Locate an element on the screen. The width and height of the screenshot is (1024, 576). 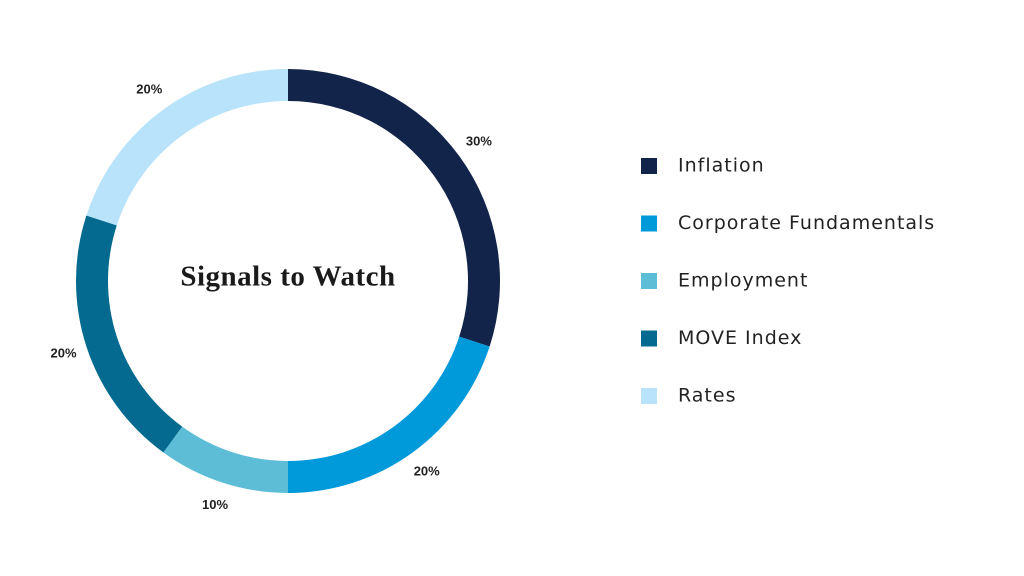
legend-label: Inflation is located at coordinates (721, 166).